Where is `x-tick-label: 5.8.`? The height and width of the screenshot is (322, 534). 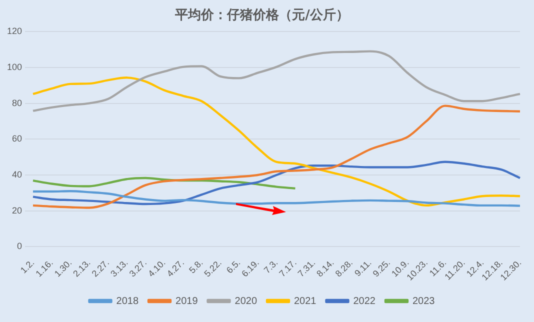
x-tick-label: 5.8. is located at coordinates (196, 267).